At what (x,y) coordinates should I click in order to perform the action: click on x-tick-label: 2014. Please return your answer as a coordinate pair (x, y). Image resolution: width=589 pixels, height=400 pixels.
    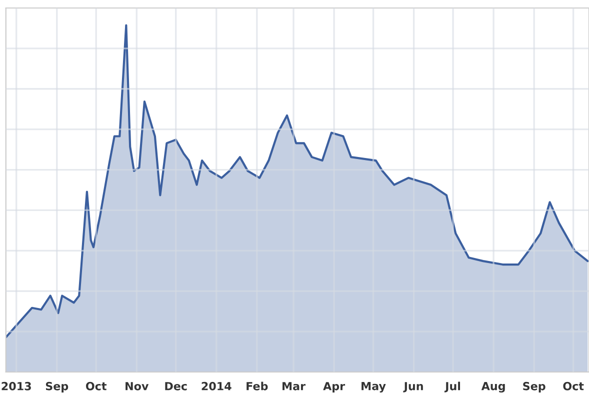
    Looking at the image, I should click on (217, 386).